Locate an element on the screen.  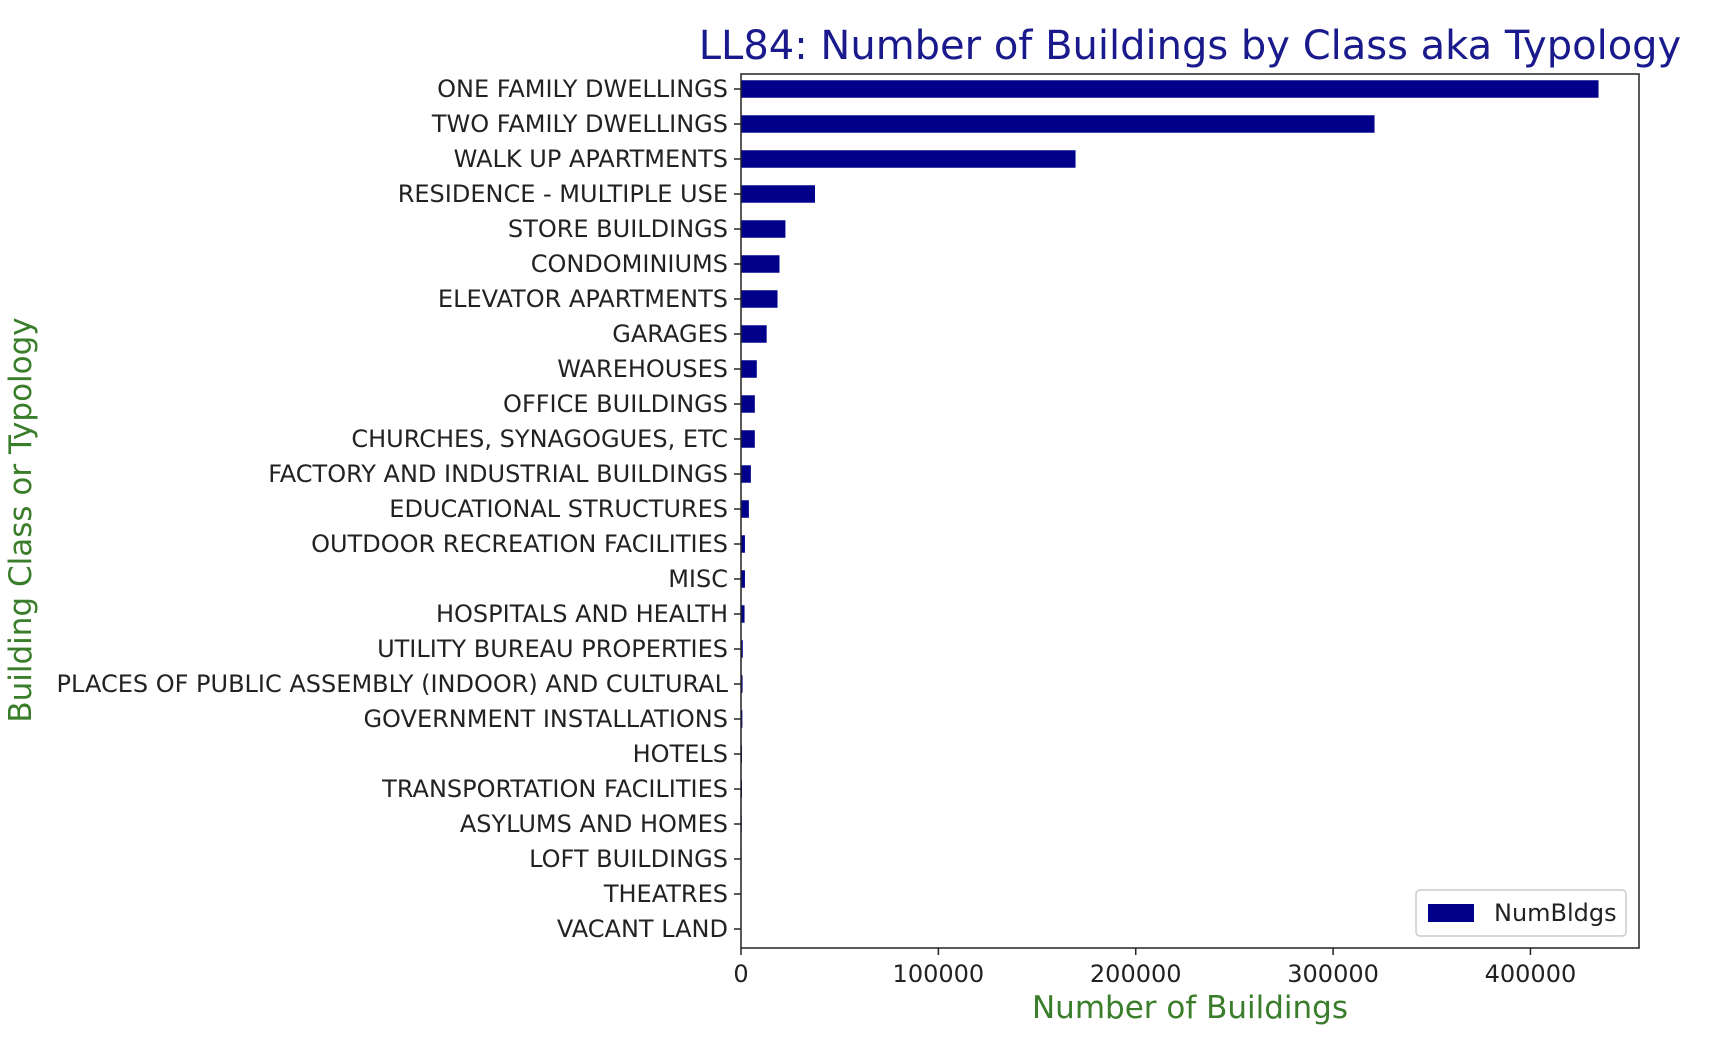
y-tick-label: RESIDENCE - MULTIPLE USE is located at coordinates (563, 194).